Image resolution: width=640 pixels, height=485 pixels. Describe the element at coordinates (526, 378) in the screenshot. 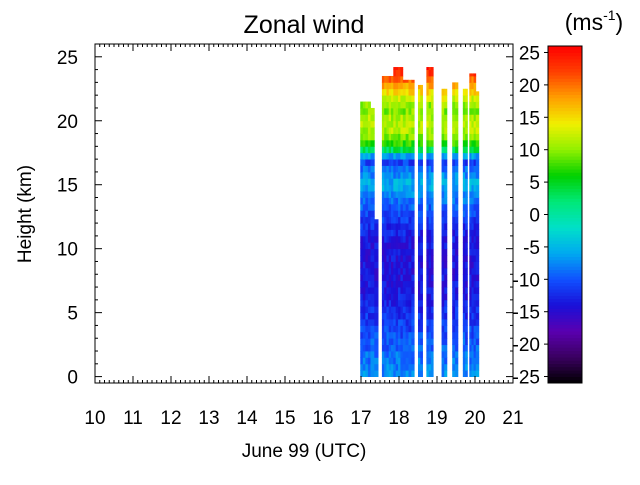

I see `colorbar-tick-label: -25` at that location.